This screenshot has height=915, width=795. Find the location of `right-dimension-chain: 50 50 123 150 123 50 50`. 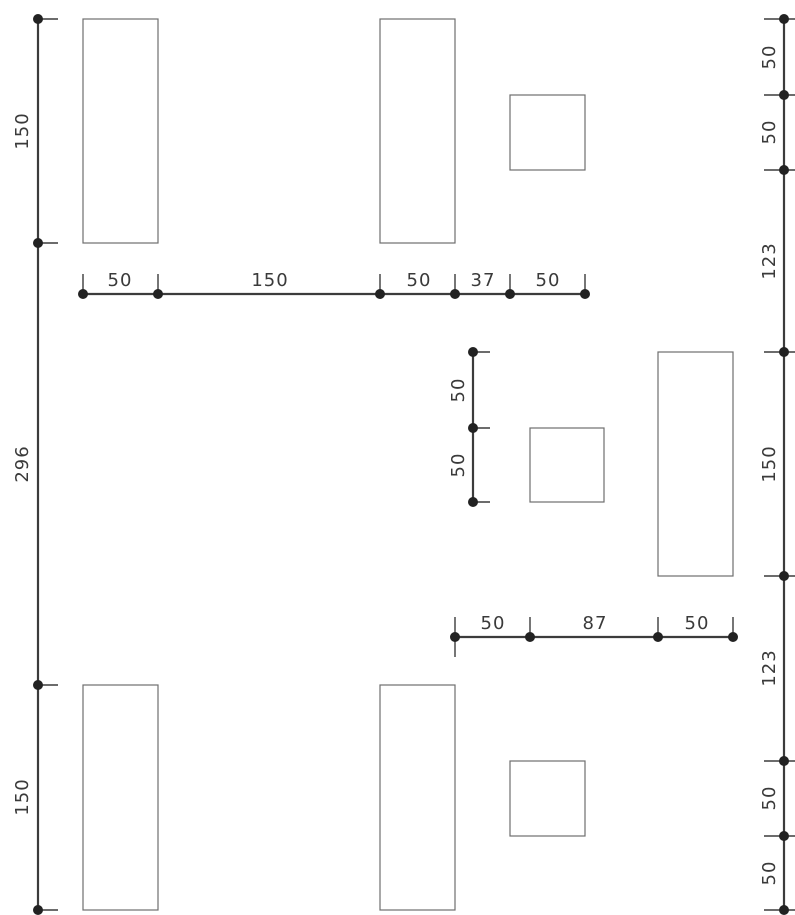

right-dimension-chain: 50 50 123 150 123 50 50 is located at coordinates (777, 464).